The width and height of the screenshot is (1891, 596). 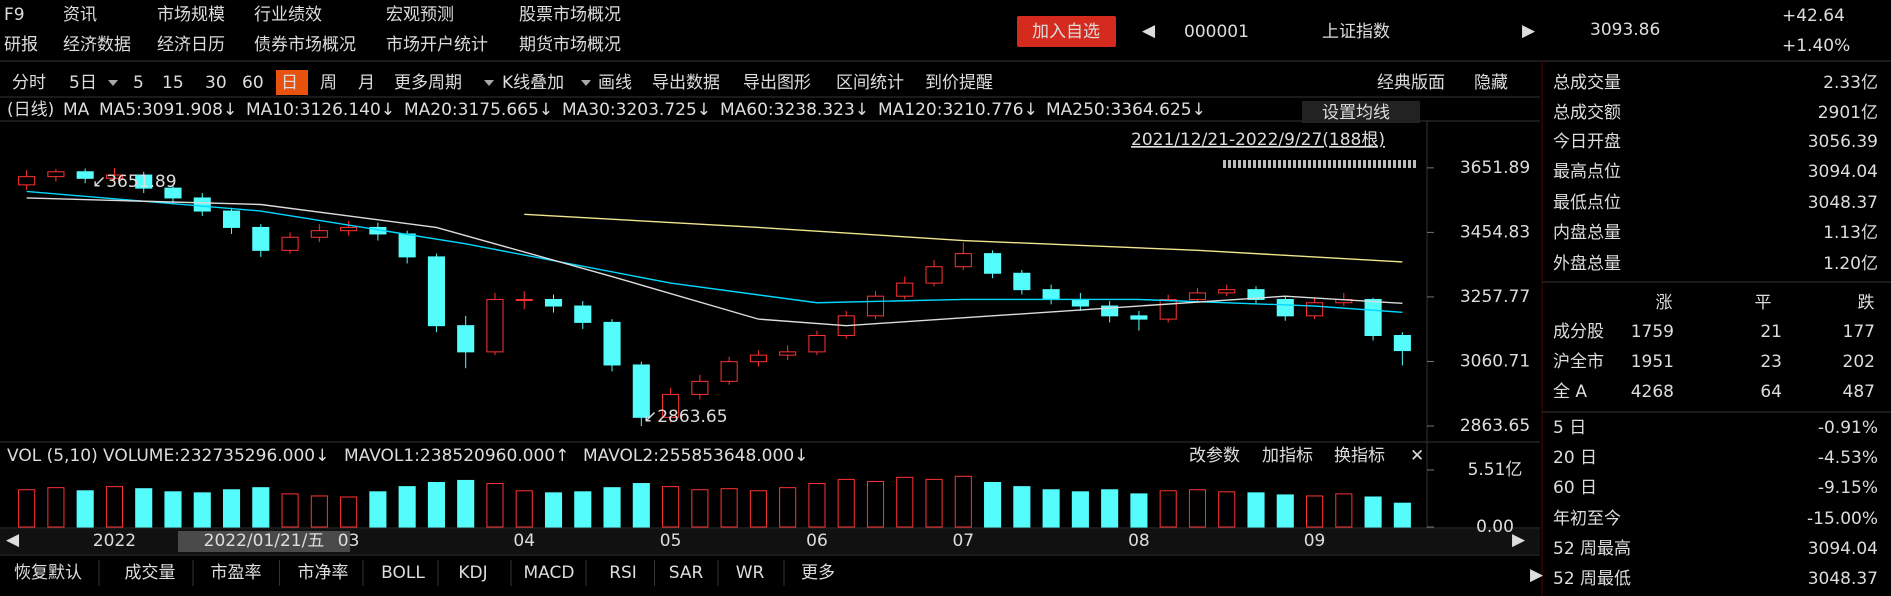 I want to click on indicator-tab: 成交量, so click(x=150, y=573).